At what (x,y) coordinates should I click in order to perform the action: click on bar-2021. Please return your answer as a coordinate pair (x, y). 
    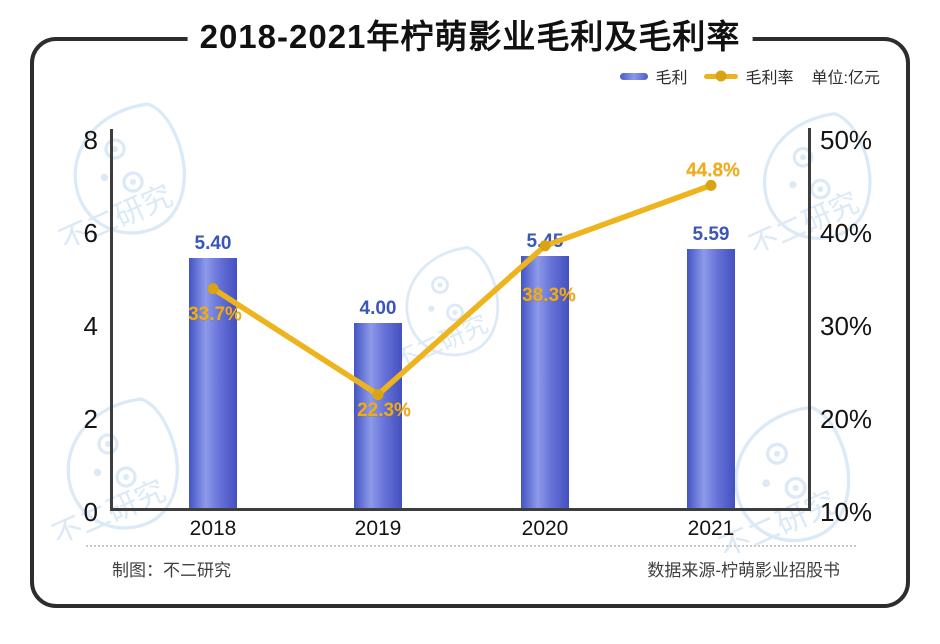
    Looking at the image, I should click on (711, 379).